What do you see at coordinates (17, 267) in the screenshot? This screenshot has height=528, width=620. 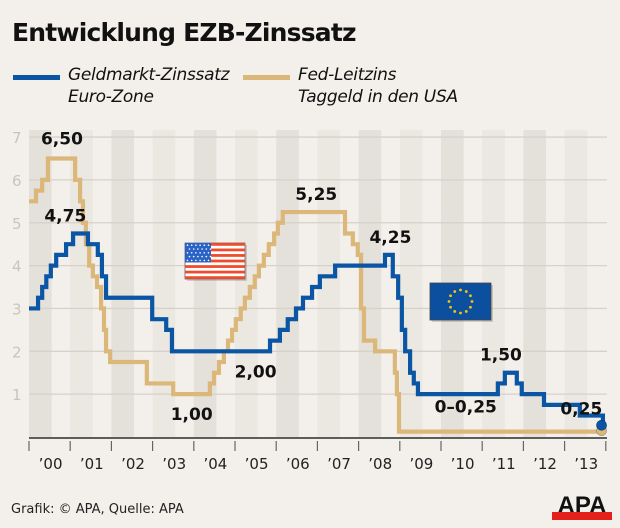 I see `y-tick-label: 4` at bounding box center [17, 267].